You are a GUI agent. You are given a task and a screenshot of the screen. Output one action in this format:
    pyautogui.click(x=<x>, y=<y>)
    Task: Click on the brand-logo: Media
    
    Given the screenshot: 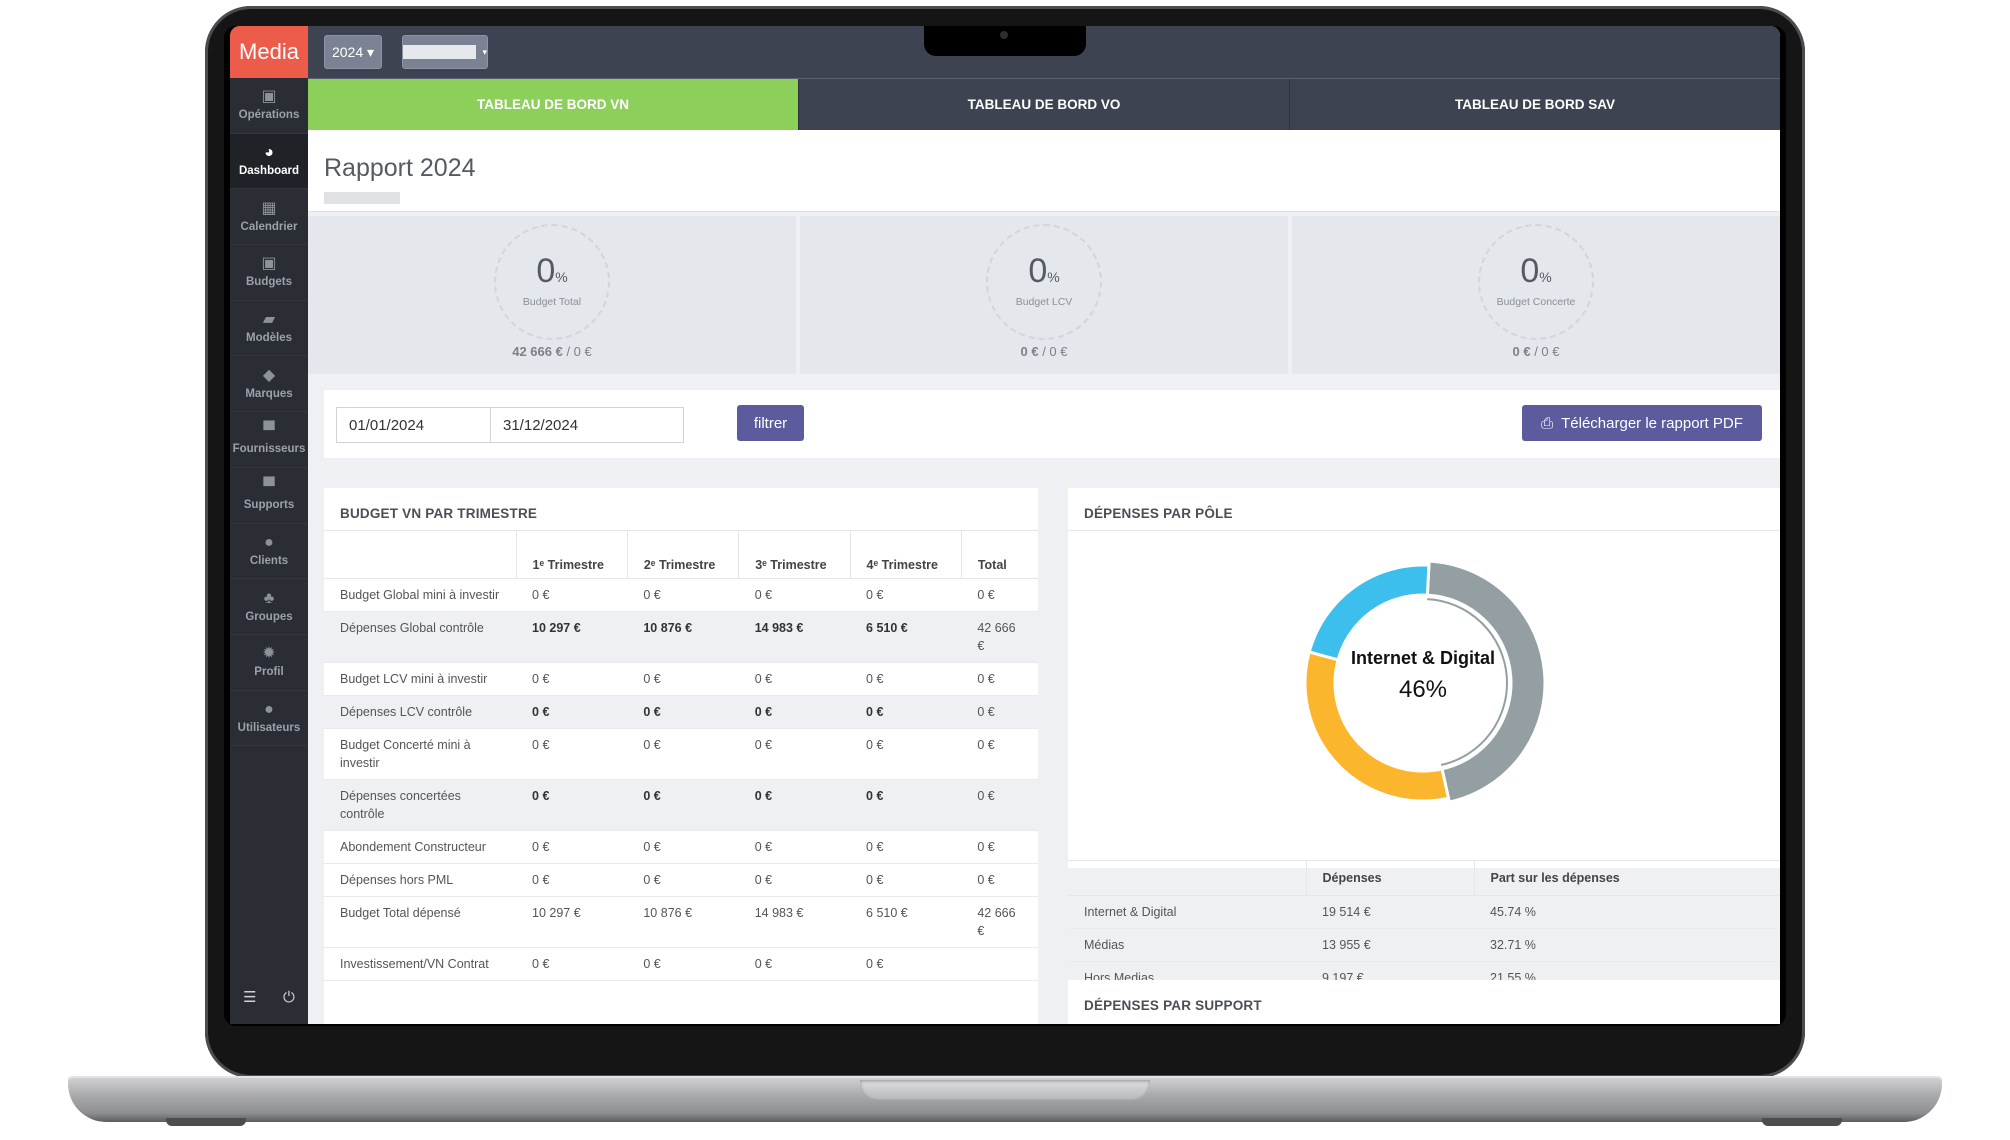 What is the action you would take?
    pyautogui.click(x=269, y=52)
    